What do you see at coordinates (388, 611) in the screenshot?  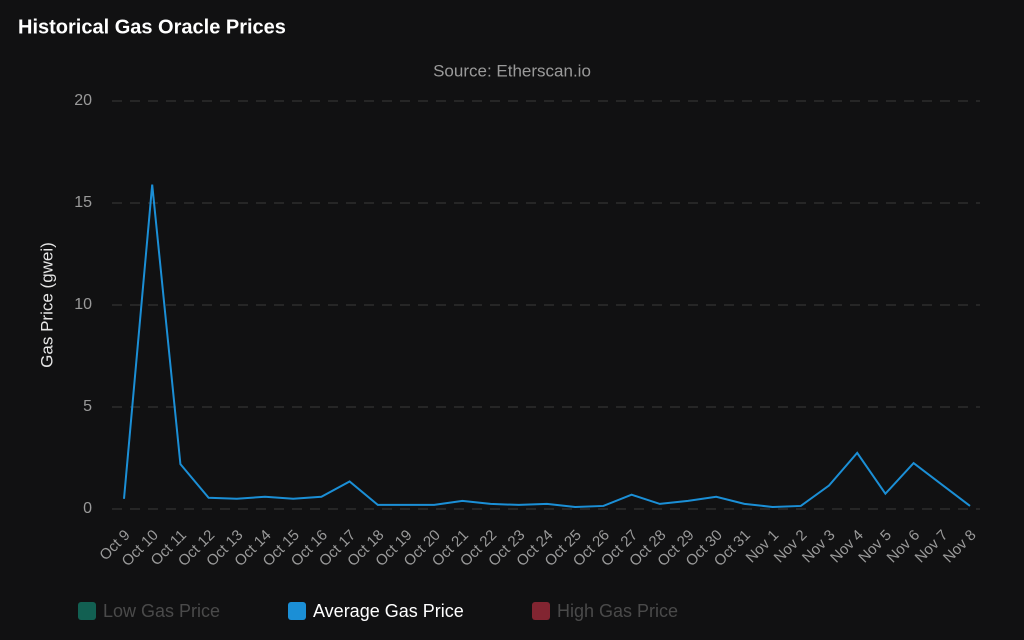 I see `legend-label: Average Gas Price` at bounding box center [388, 611].